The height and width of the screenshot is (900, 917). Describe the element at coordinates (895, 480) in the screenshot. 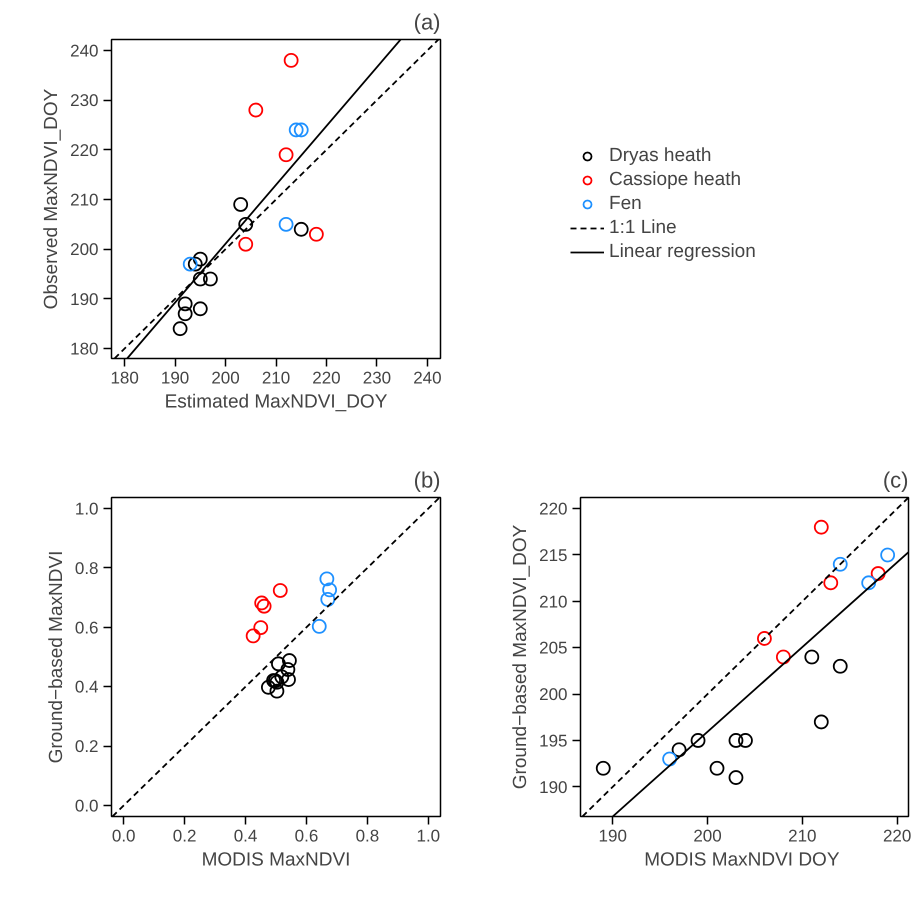

I see `chart-title: (c)` at that location.